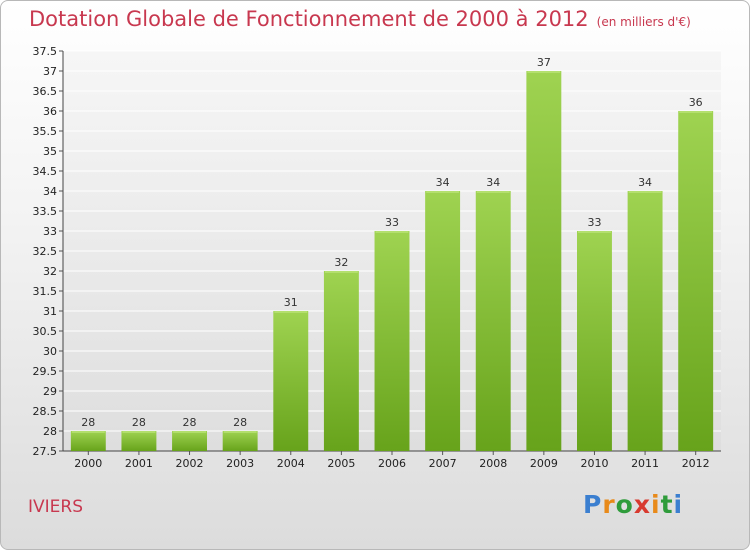  I want to click on bar-value-label: 37, so click(544, 62).